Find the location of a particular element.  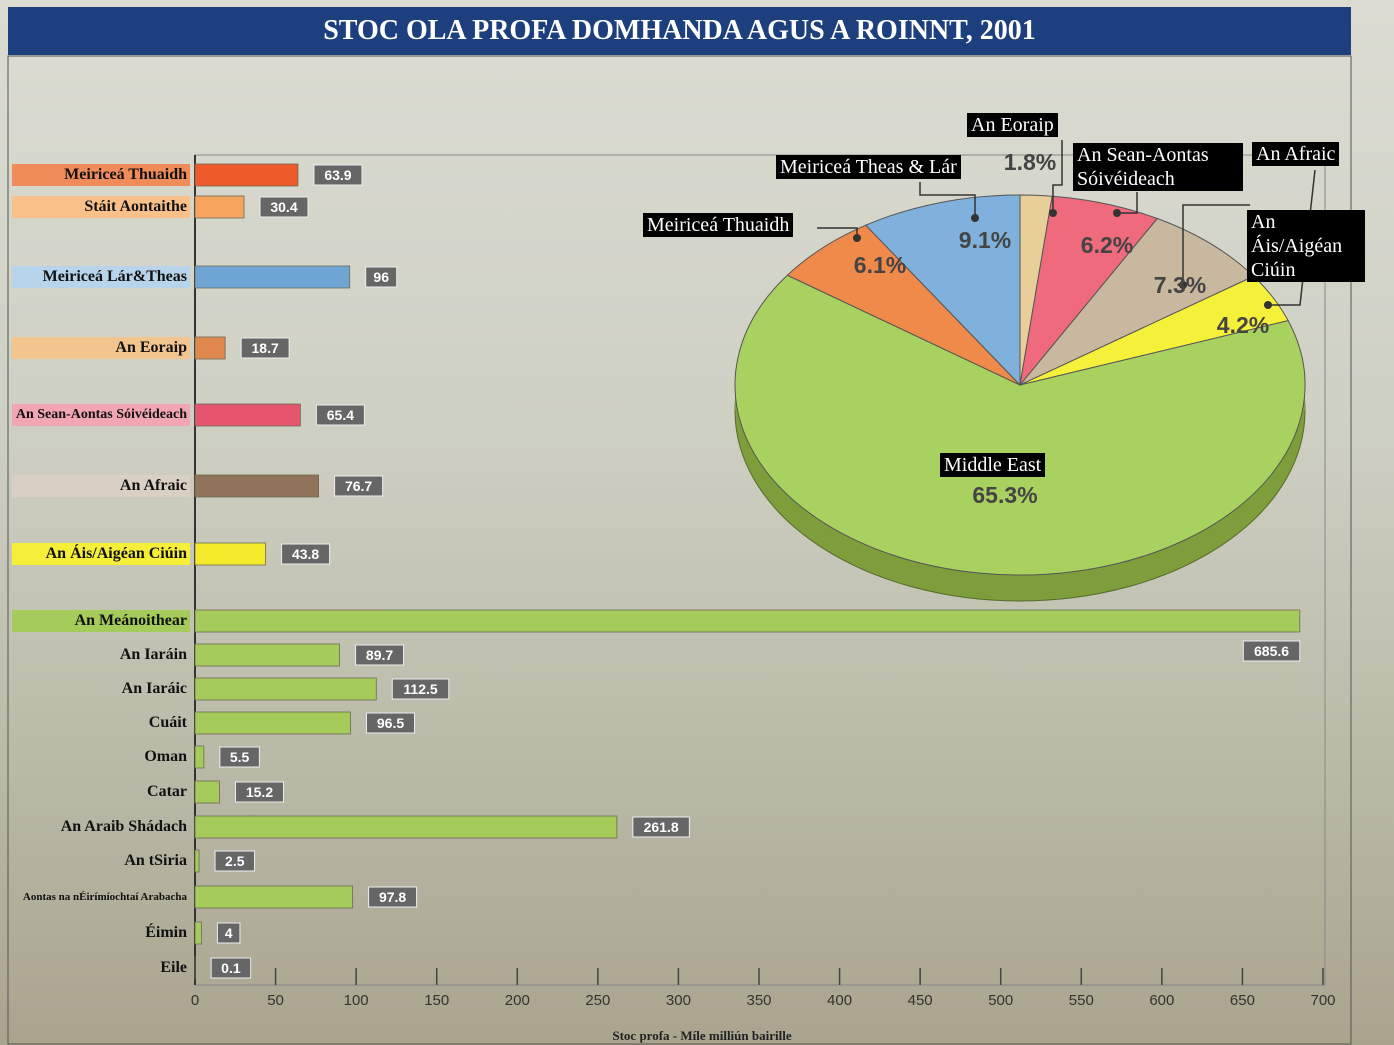

value-label: 97.8 is located at coordinates (392, 897).